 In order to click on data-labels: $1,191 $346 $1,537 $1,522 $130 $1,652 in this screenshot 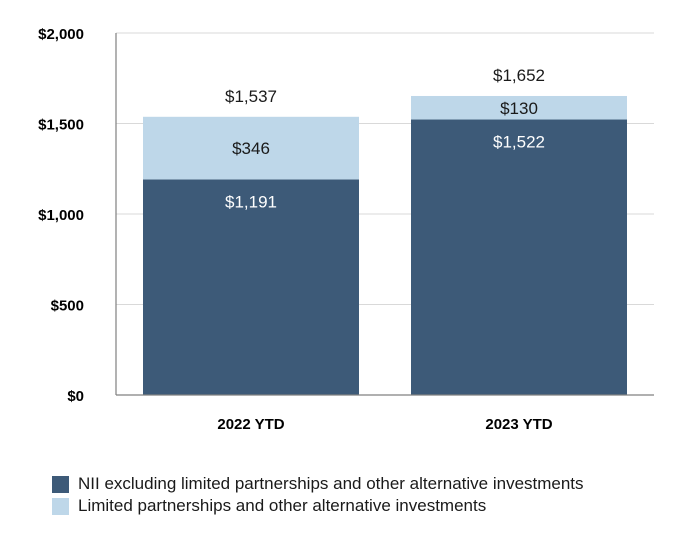, I will do `click(385, 138)`.